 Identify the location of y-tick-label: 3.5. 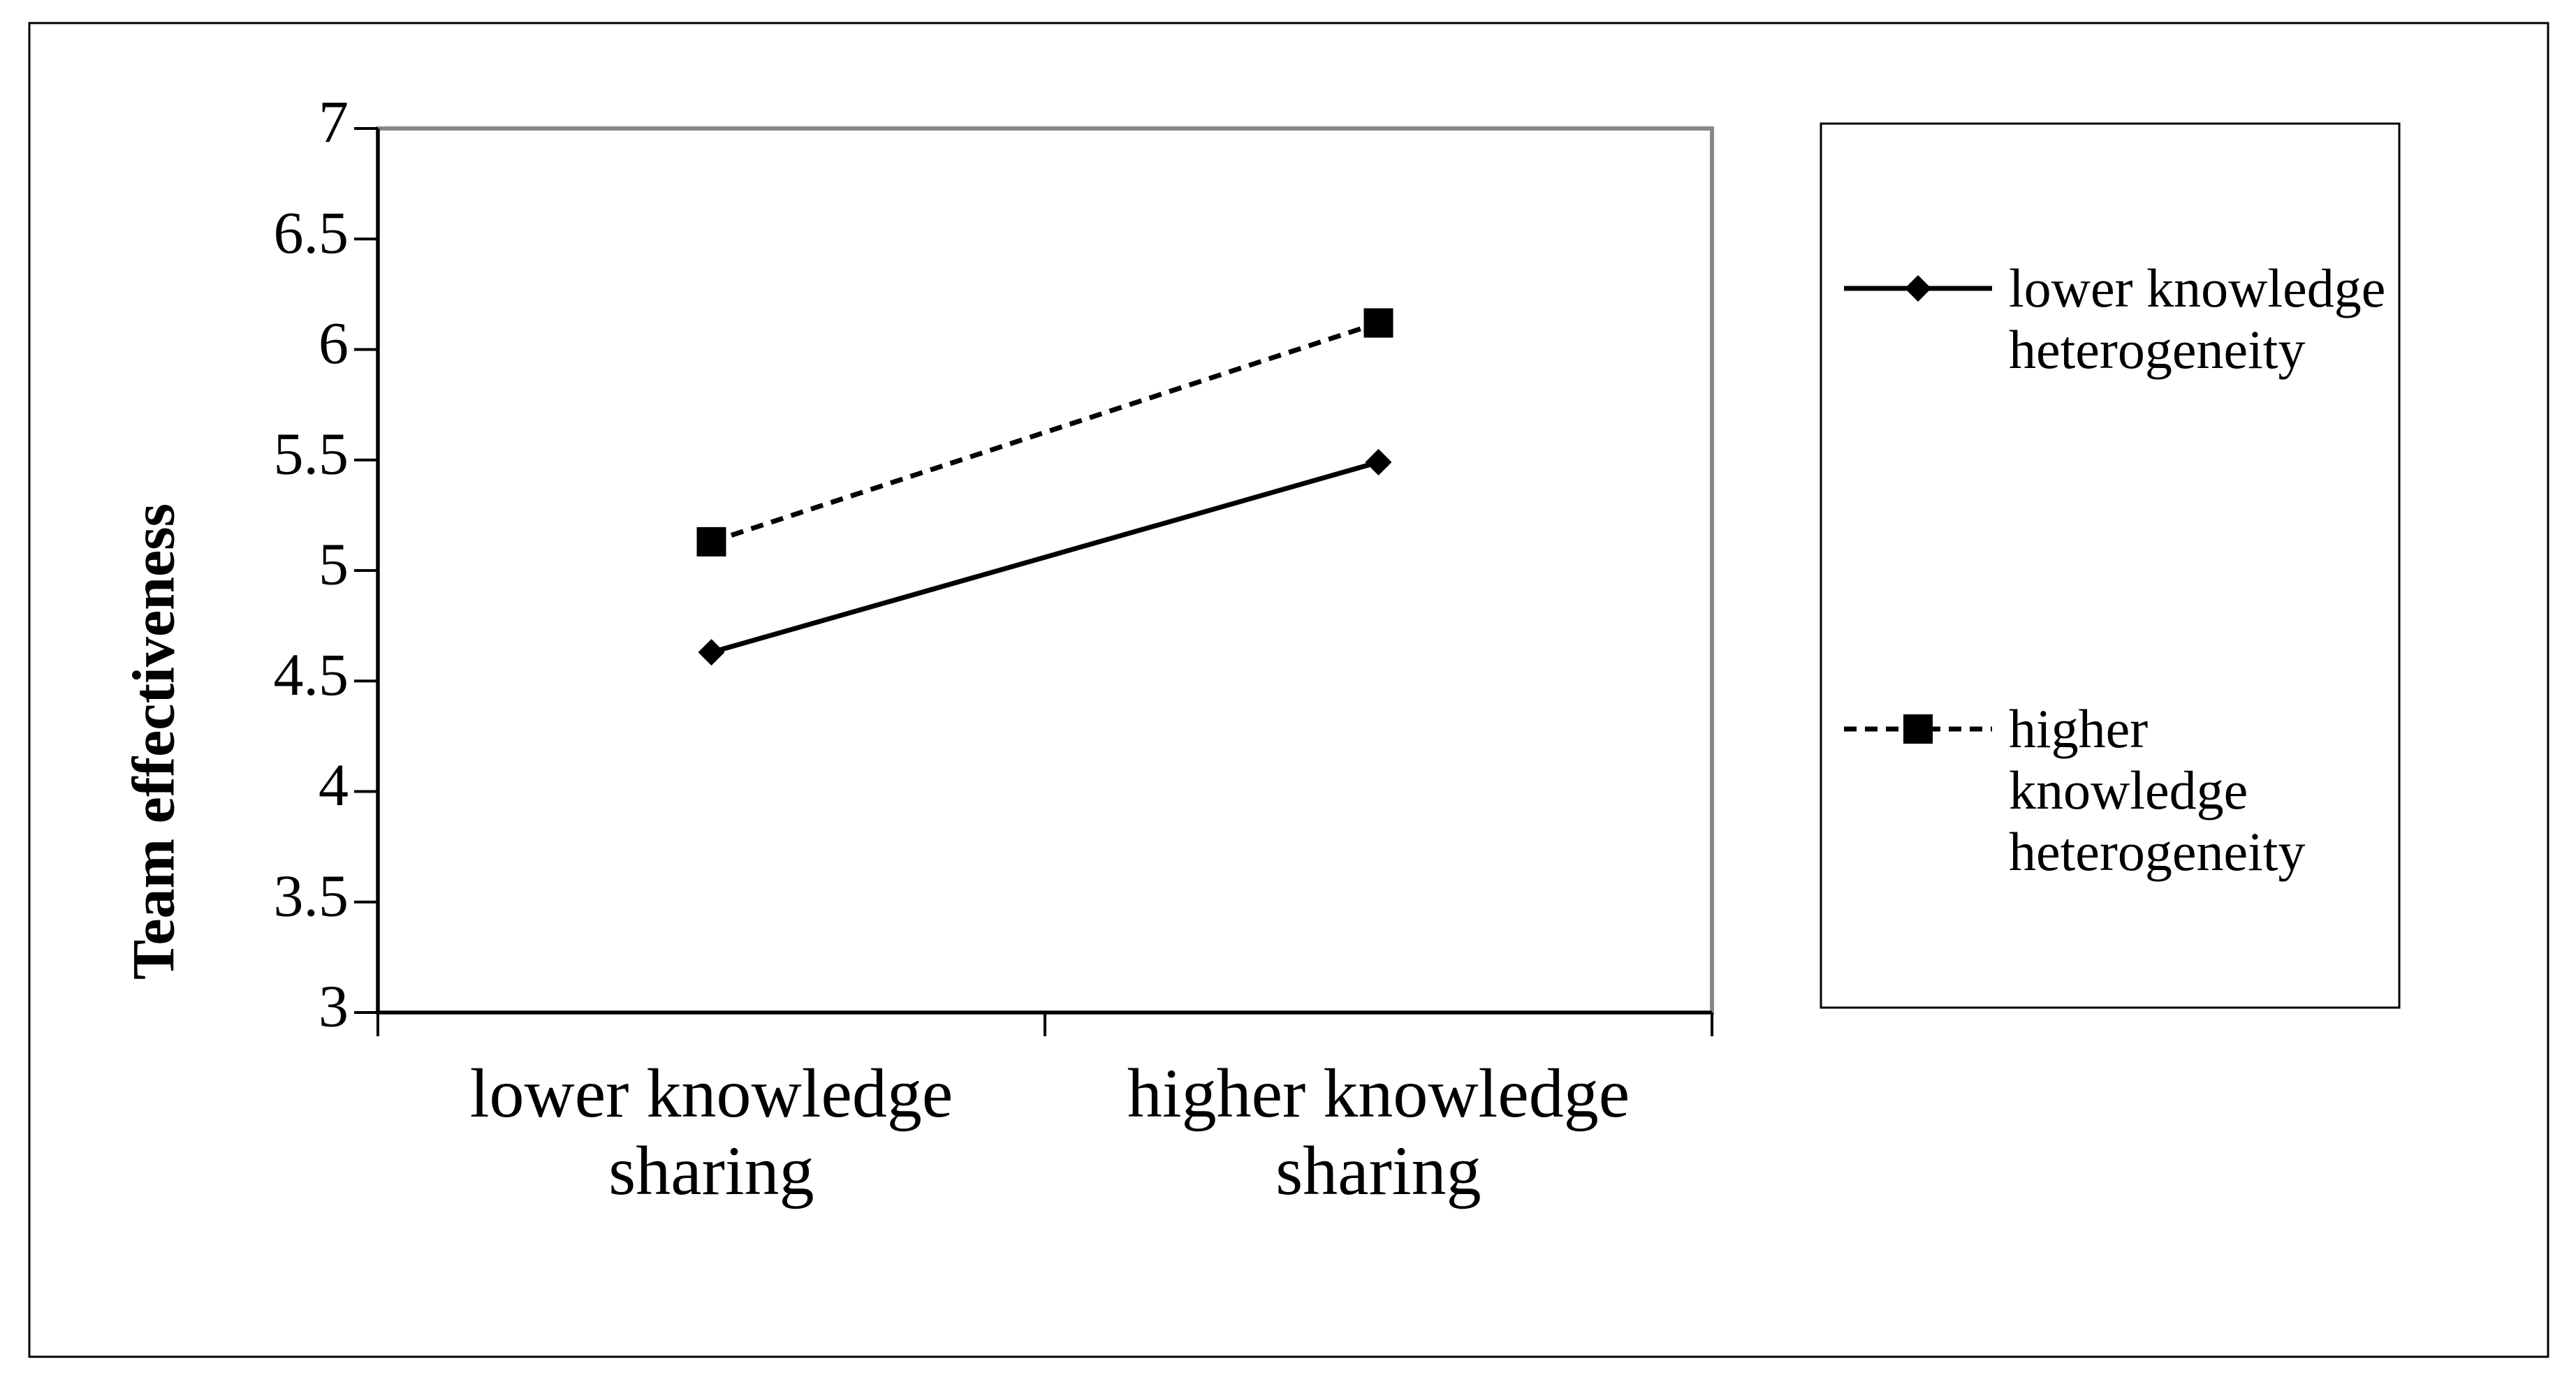
(311, 895).